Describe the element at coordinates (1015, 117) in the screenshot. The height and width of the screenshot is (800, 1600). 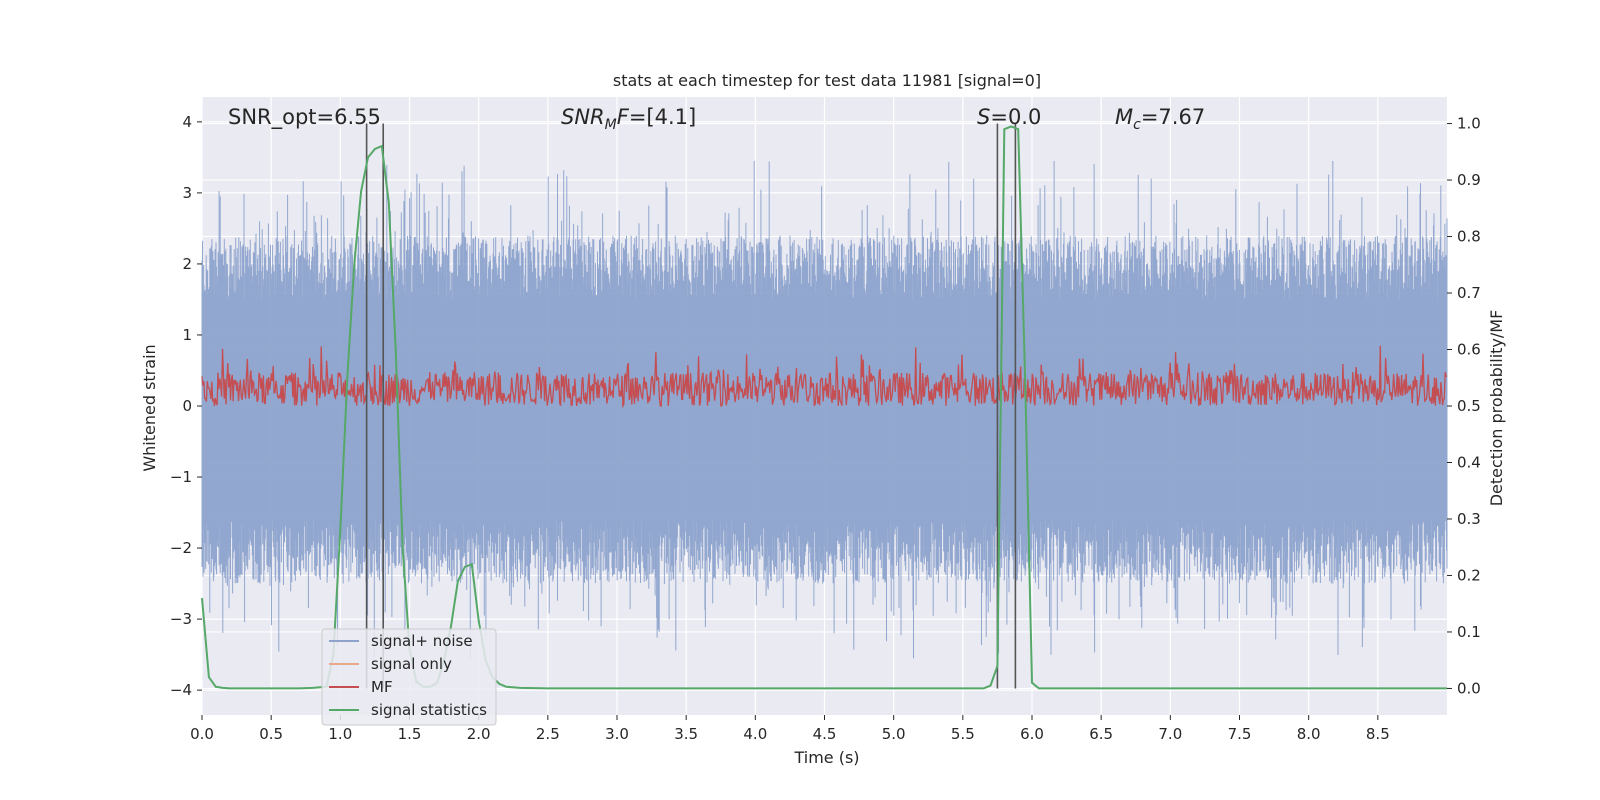
I see `annotation-s-value: =0.0` at that location.